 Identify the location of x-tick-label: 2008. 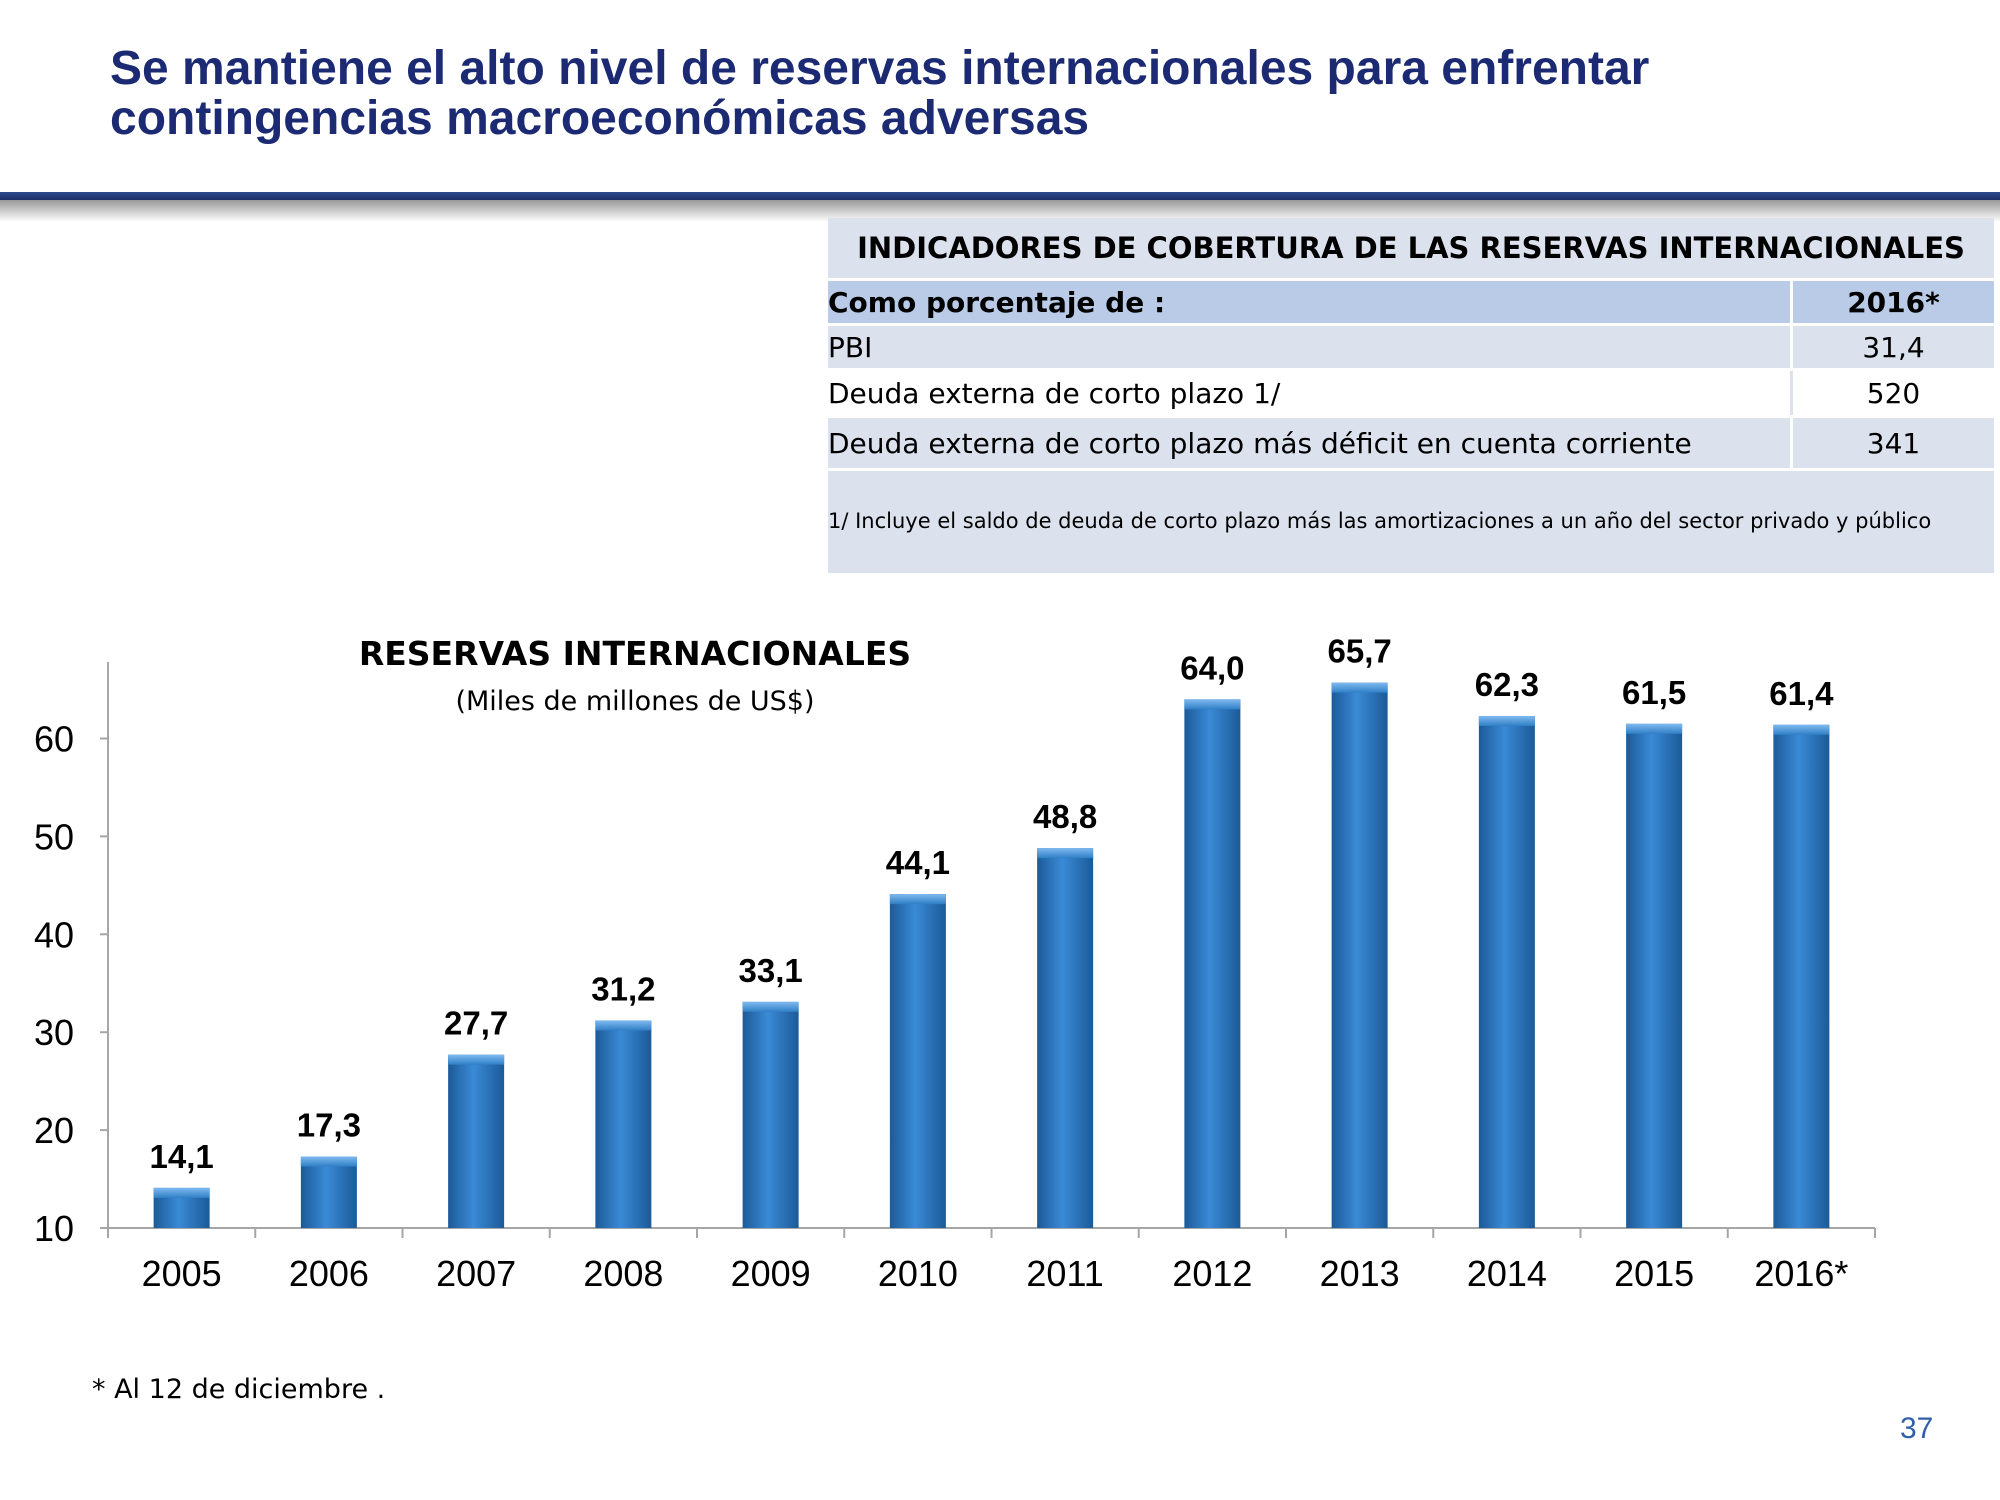
(623, 1273).